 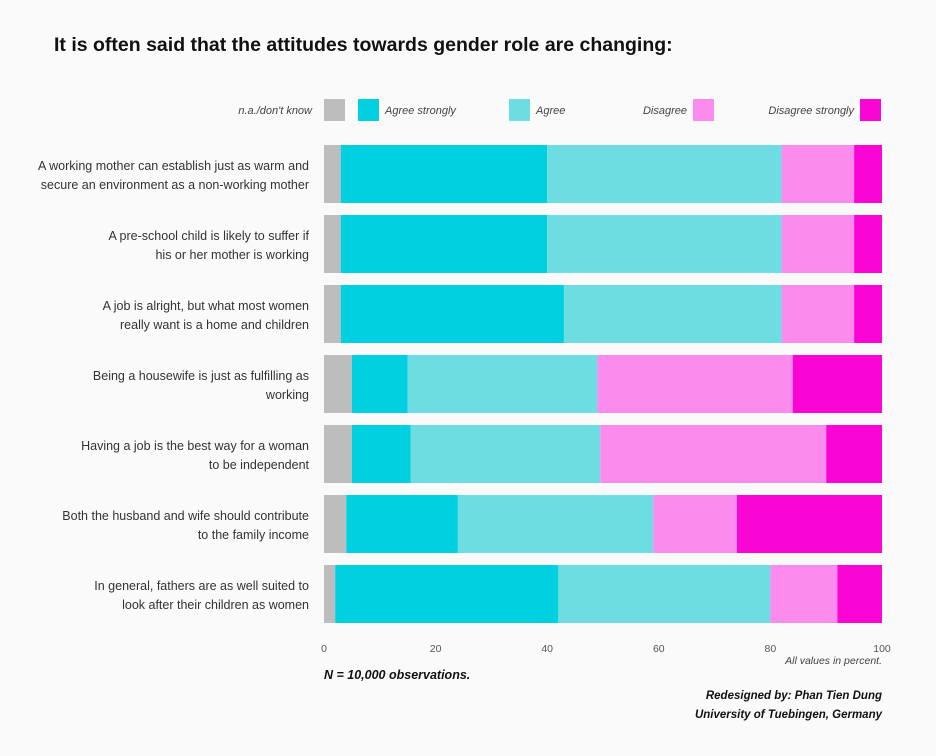 I want to click on x-tick-label: 0, so click(x=324, y=649).